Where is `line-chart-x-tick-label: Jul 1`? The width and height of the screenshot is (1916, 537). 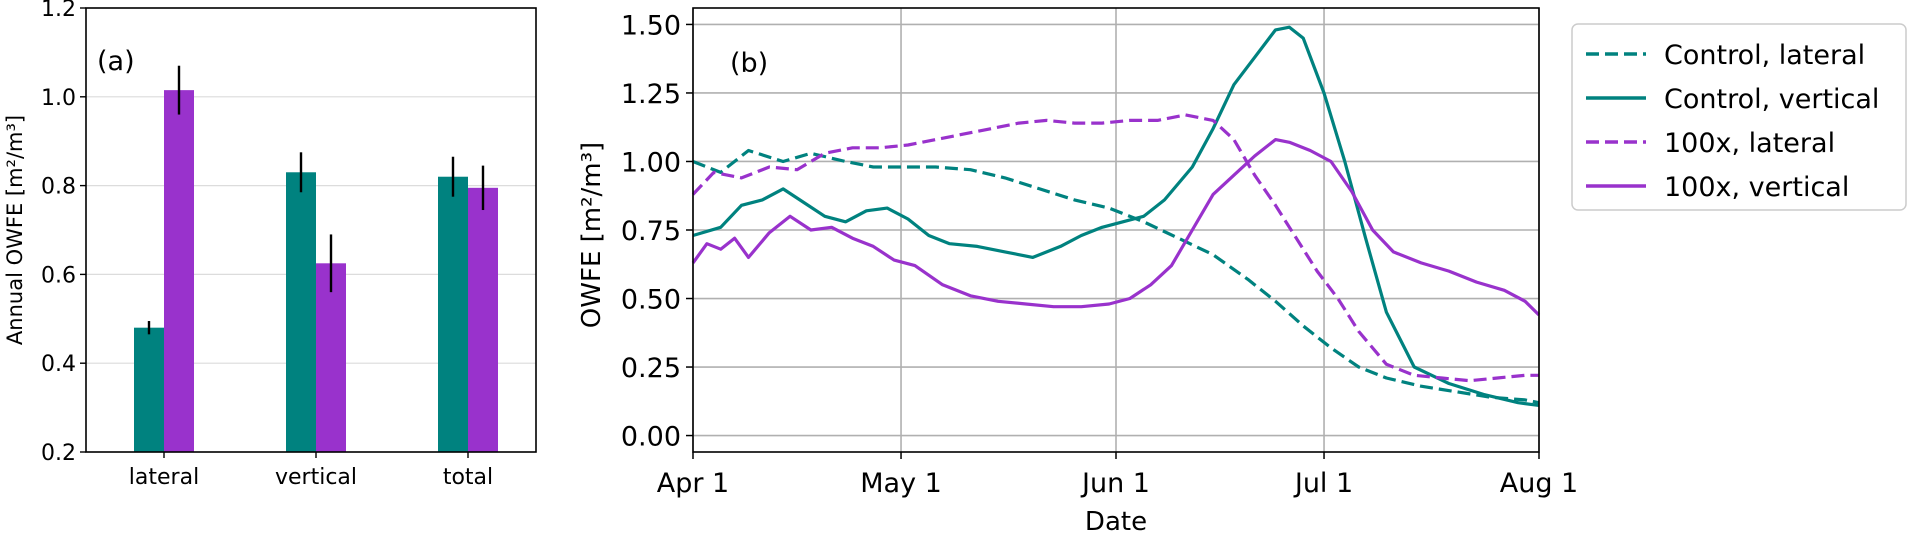 line-chart-x-tick-label: Jul 1 is located at coordinates (1323, 483).